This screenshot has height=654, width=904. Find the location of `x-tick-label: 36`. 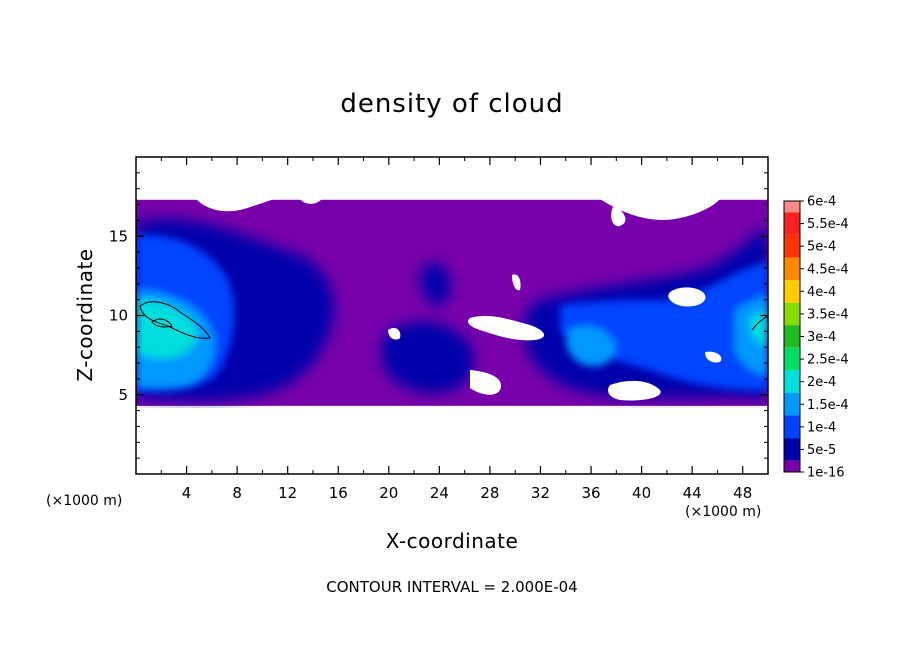

x-tick-label: 36 is located at coordinates (590, 493).